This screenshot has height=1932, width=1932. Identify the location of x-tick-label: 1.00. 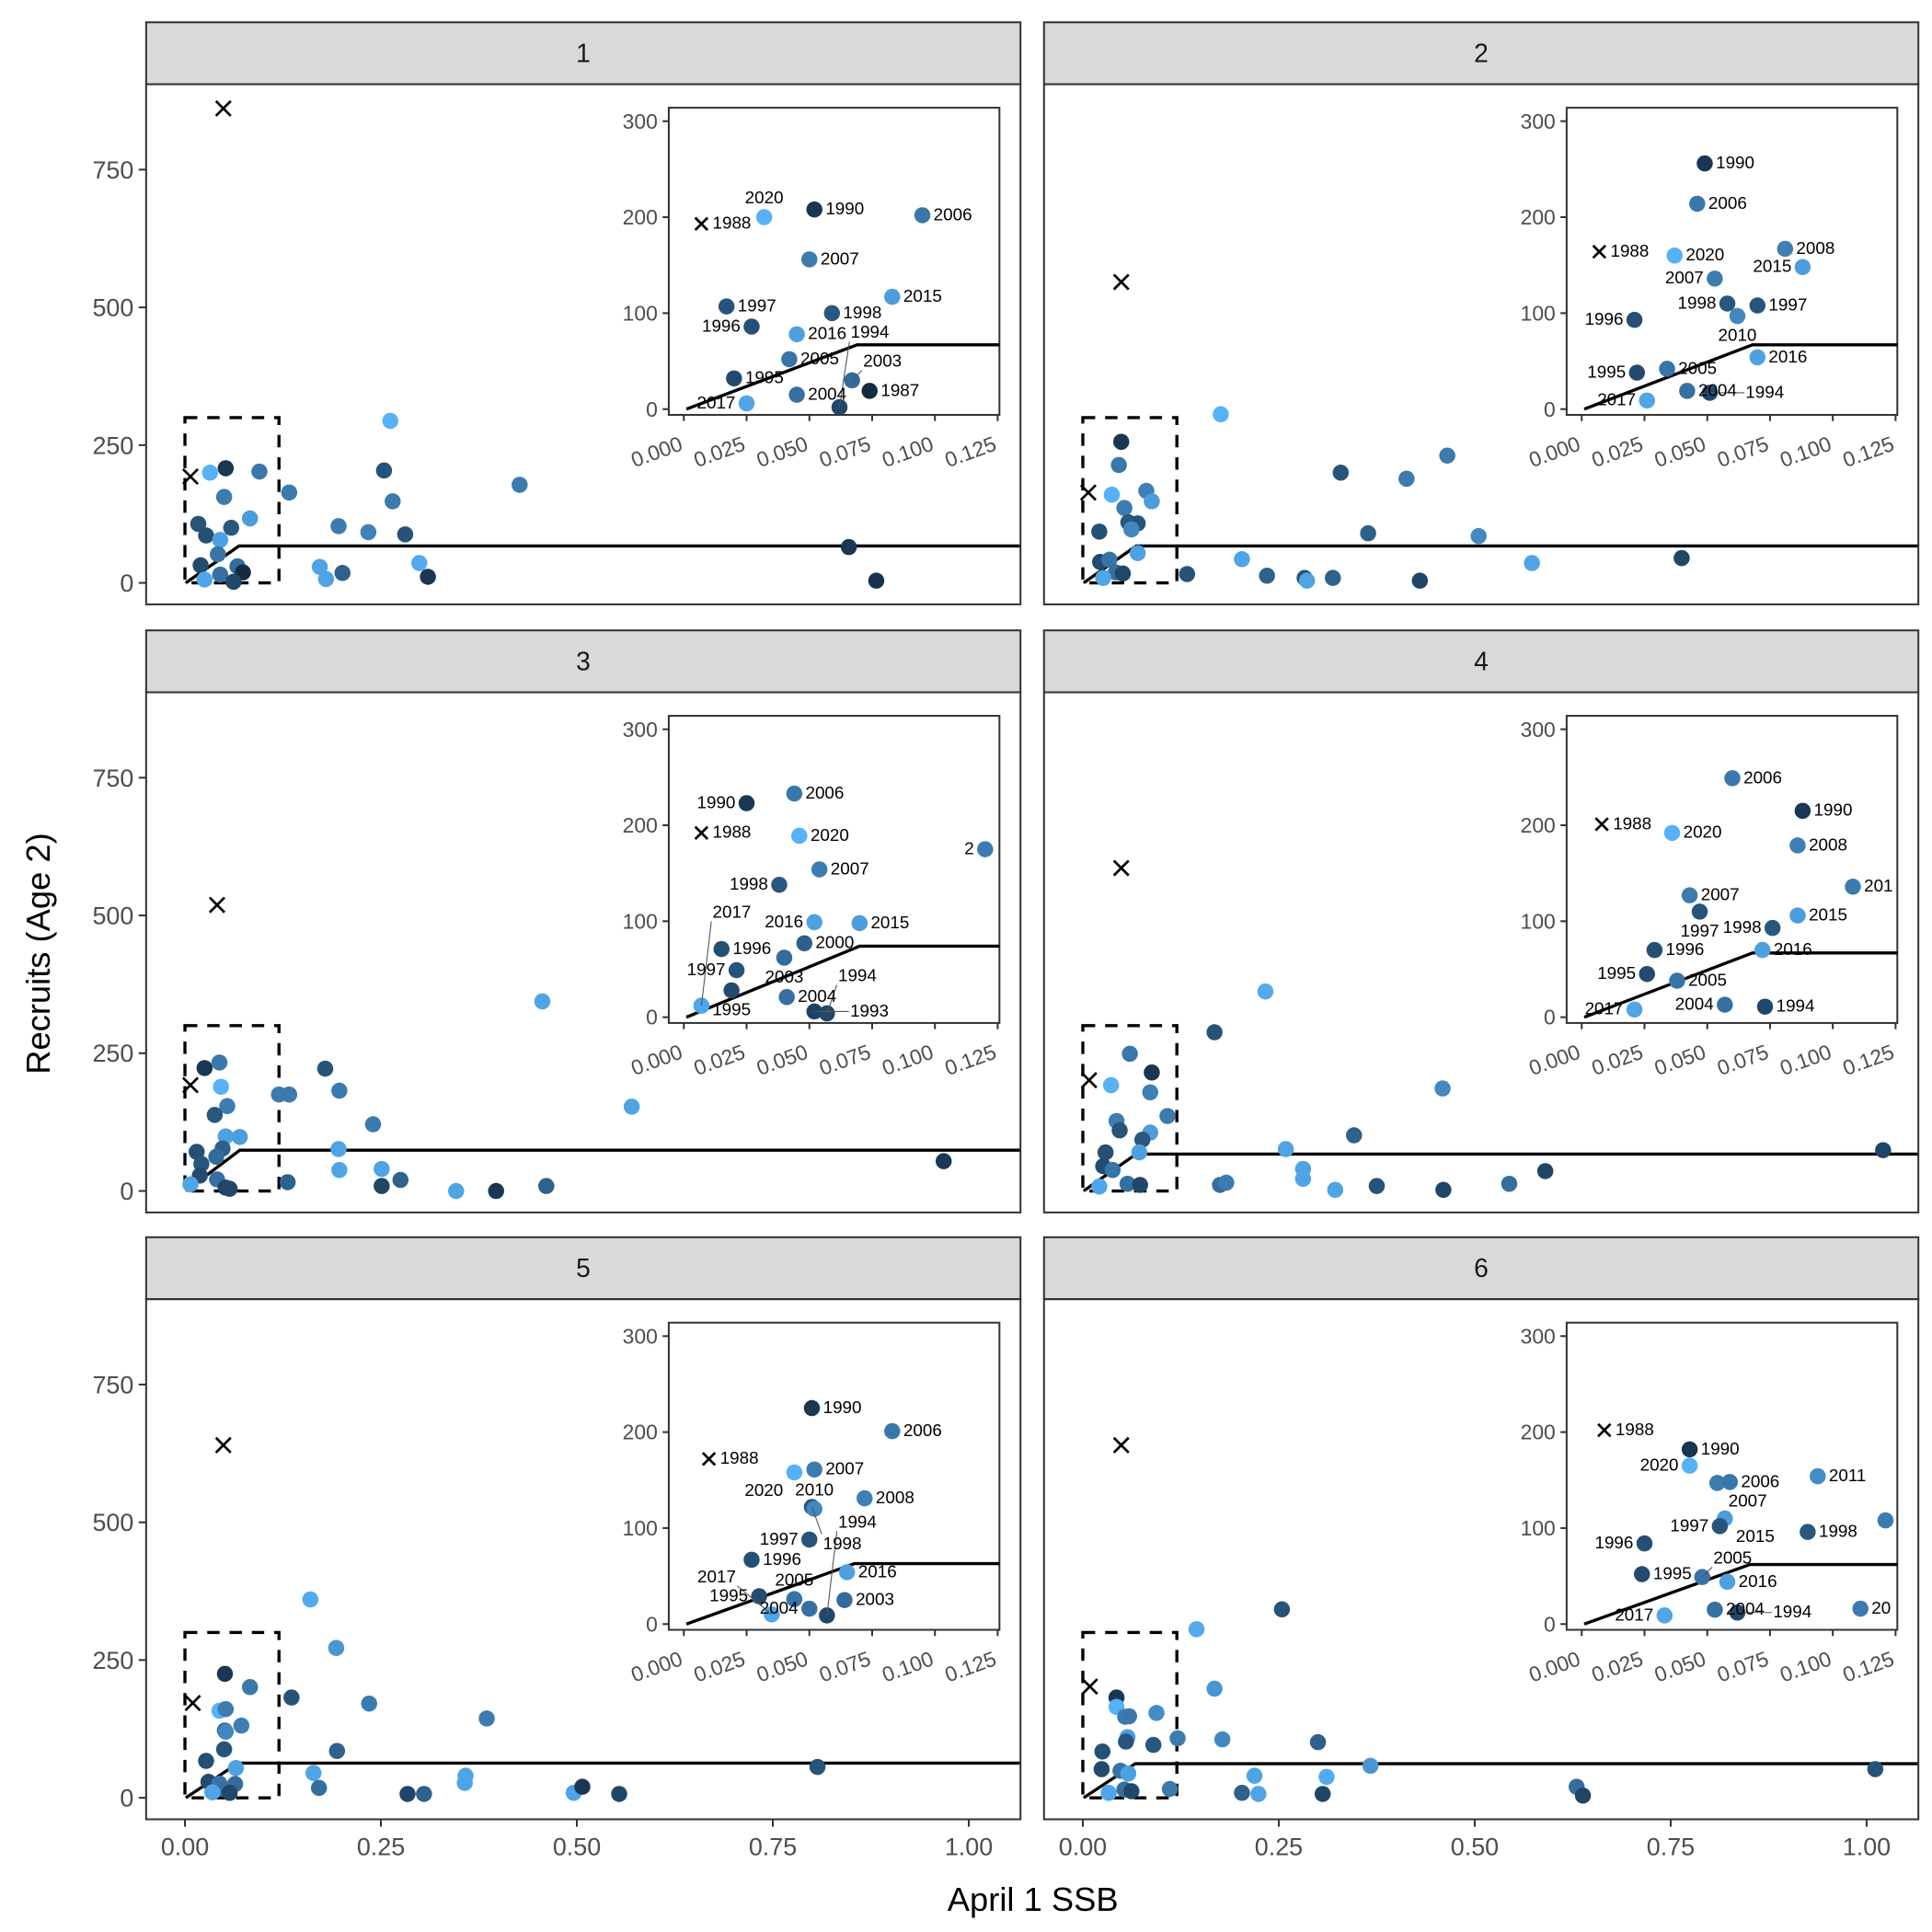
(969, 1847).